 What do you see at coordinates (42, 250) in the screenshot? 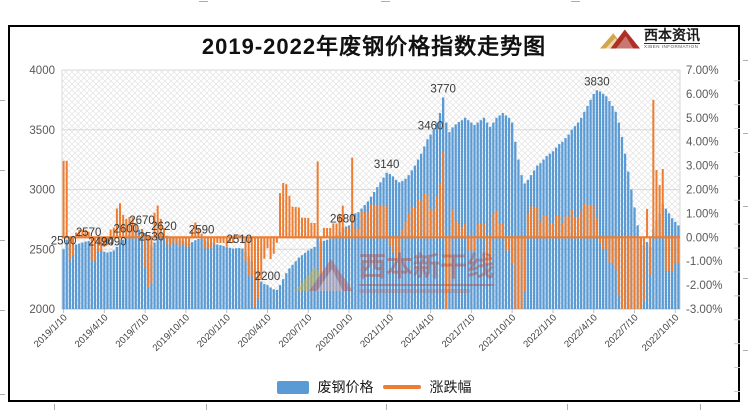
I see `y-left-axis-label: 2500` at bounding box center [42, 250].